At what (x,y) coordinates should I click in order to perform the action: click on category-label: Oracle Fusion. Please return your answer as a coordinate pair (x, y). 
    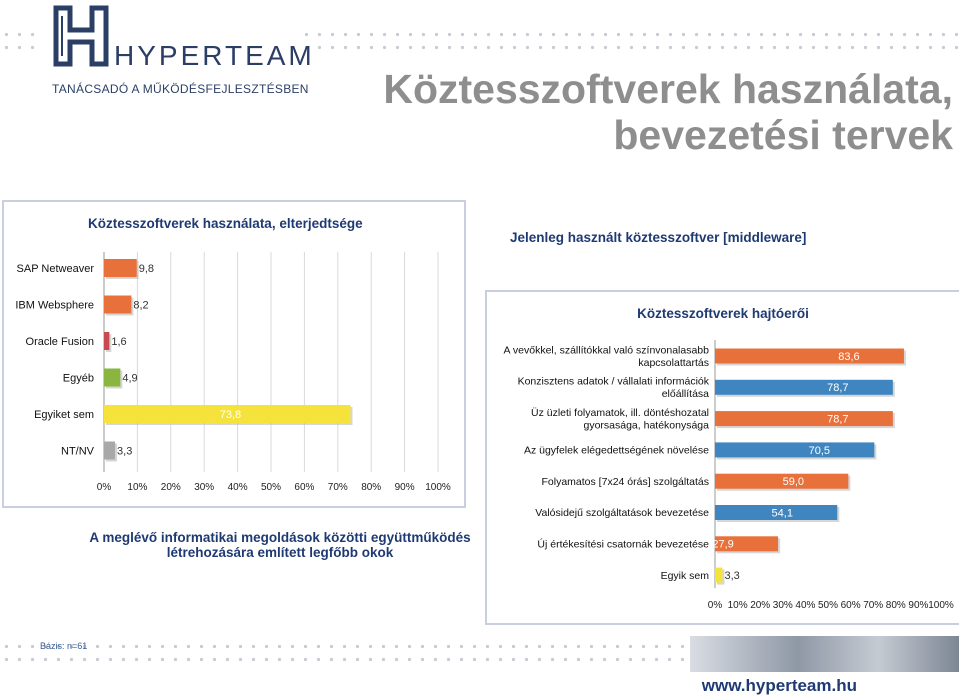
    Looking at the image, I should click on (60, 342).